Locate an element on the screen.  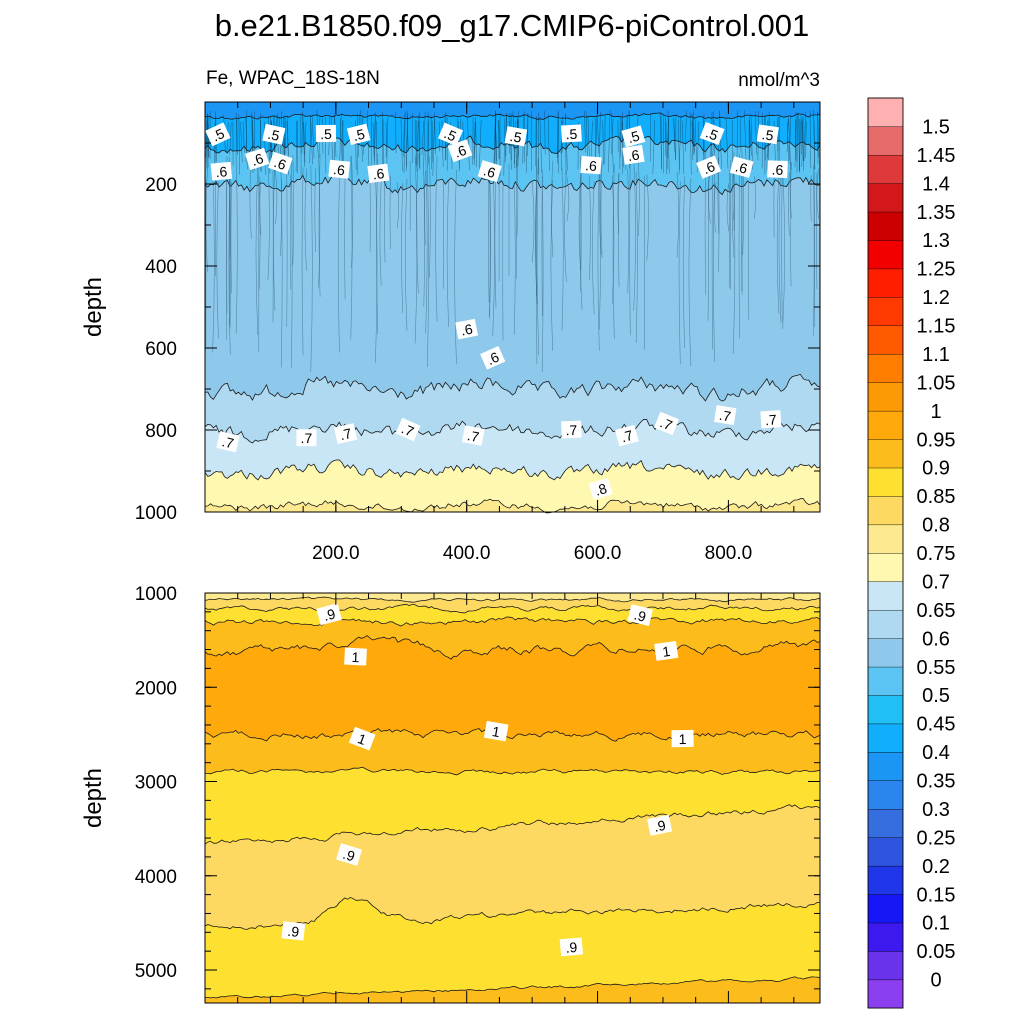
x-tick-label: 200.0 is located at coordinates (336, 553).